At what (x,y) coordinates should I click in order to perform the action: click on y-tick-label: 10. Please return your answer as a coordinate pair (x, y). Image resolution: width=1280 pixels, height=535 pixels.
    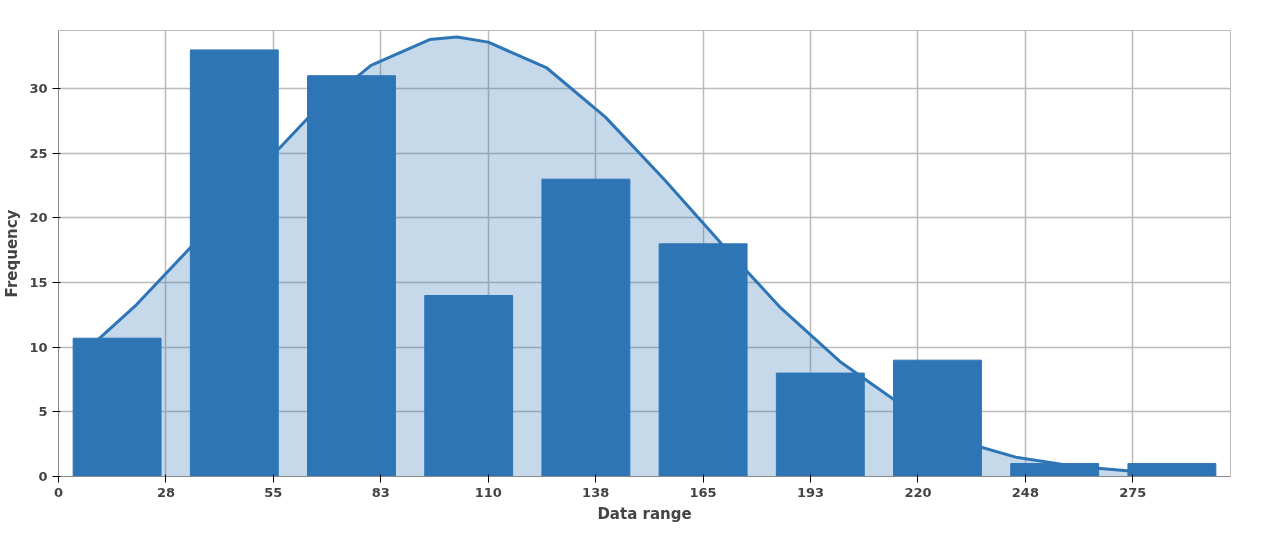
    Looking at the image, I should click on (38, 347).